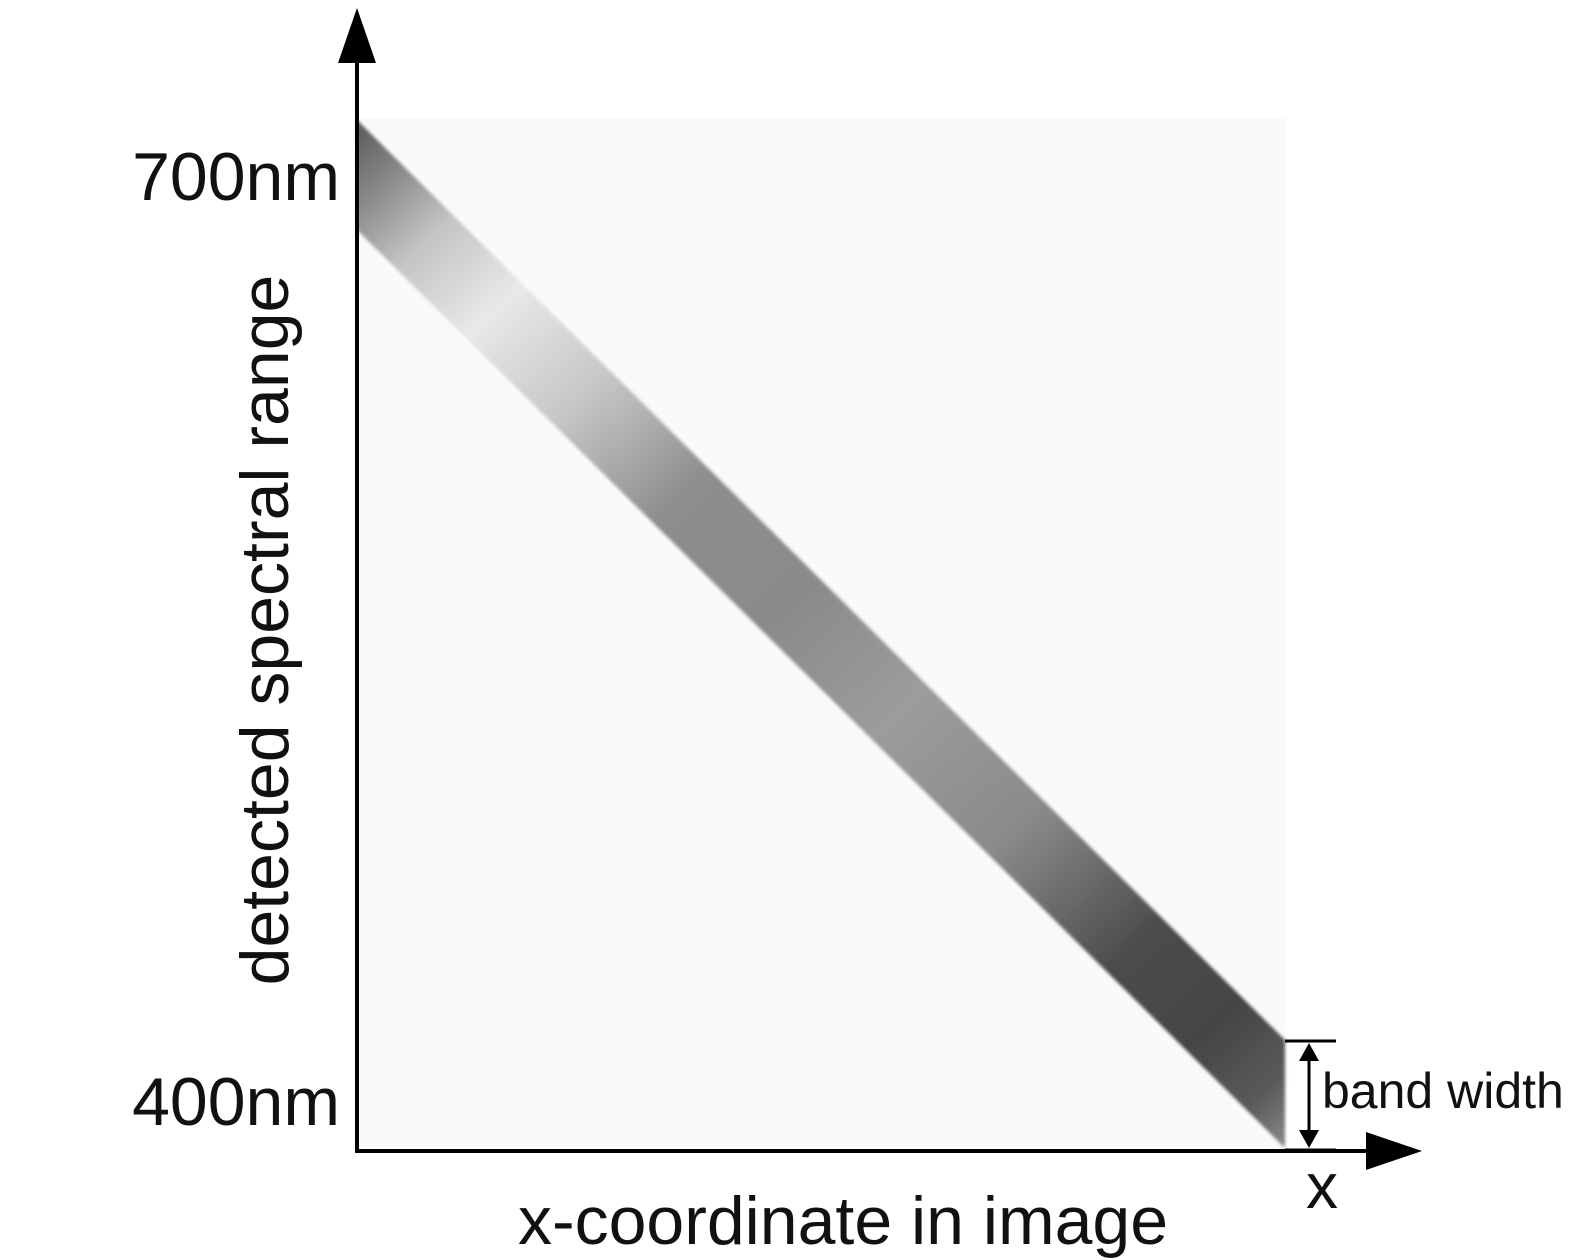  What do you see at coordinates (1394, 1151) in the screenshot?
I see `x-axis-arrow` at bounding box center [1394, 1151].